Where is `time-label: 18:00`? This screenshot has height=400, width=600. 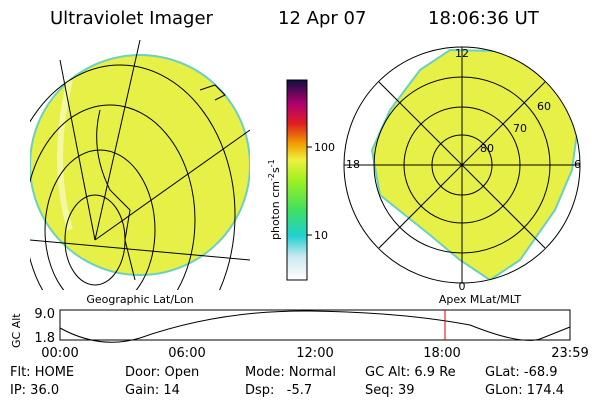 time-label: 18:00 is located at coordinates (441, 353).